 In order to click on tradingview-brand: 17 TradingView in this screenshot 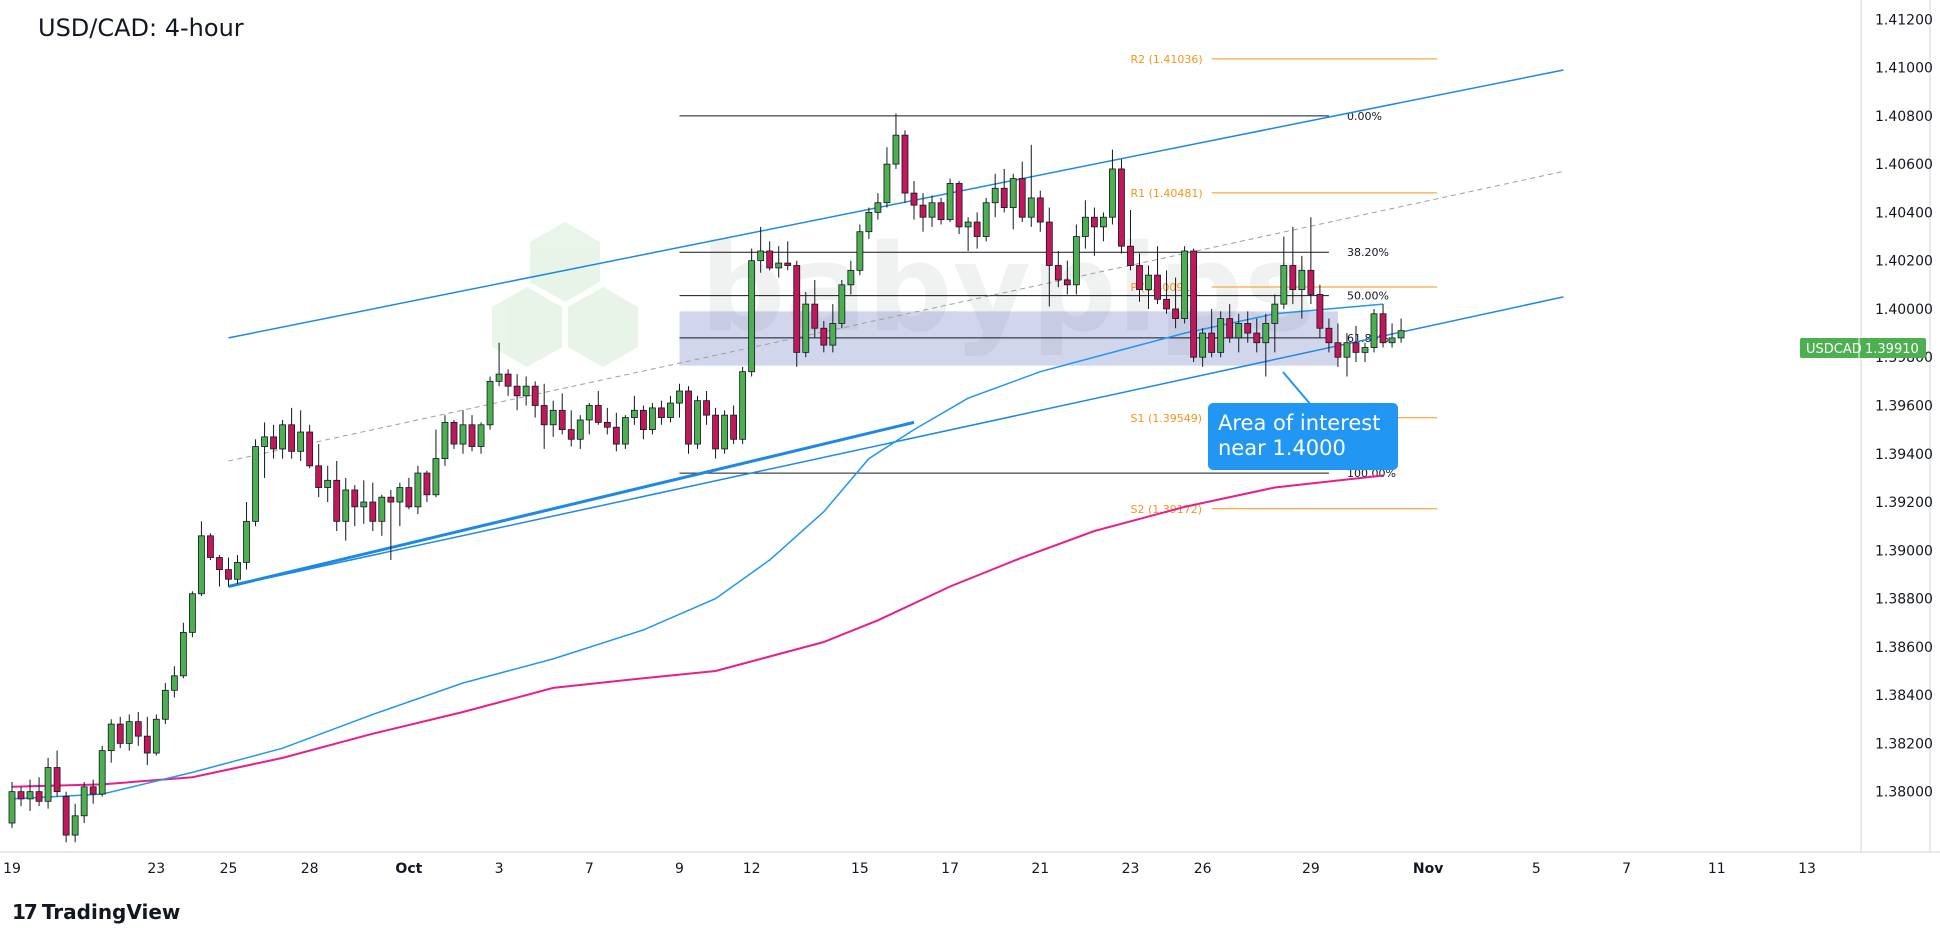, I will do `click(96, 912)`.